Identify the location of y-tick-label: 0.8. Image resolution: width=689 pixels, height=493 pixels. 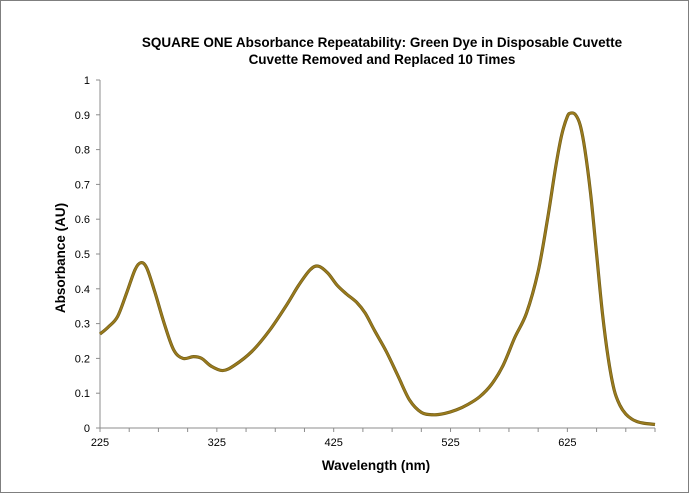
(82, 151).